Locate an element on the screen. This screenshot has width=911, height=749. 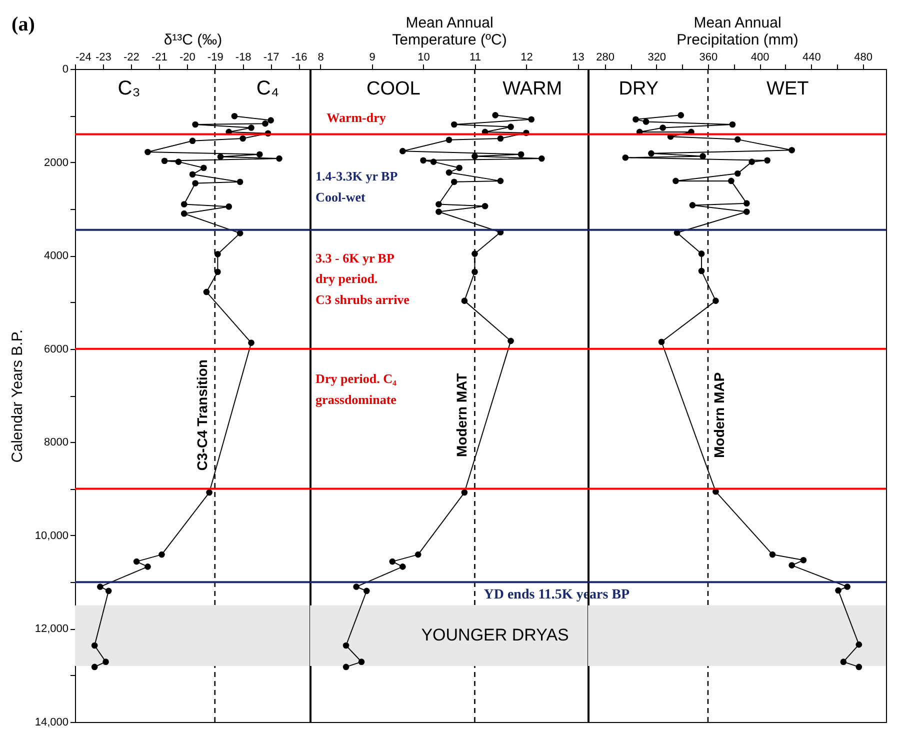
x-tick-label: -17 is located at coordinates (271, 58).